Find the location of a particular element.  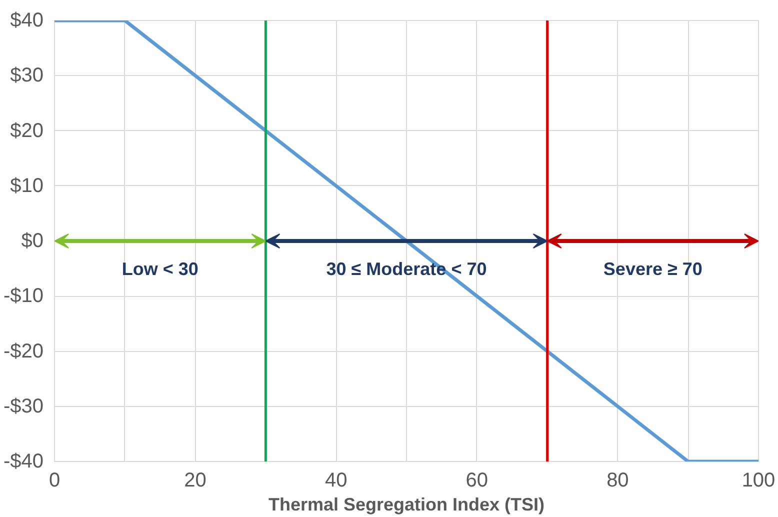

y-tick-label: $40 is located at coordinates (27, 21).